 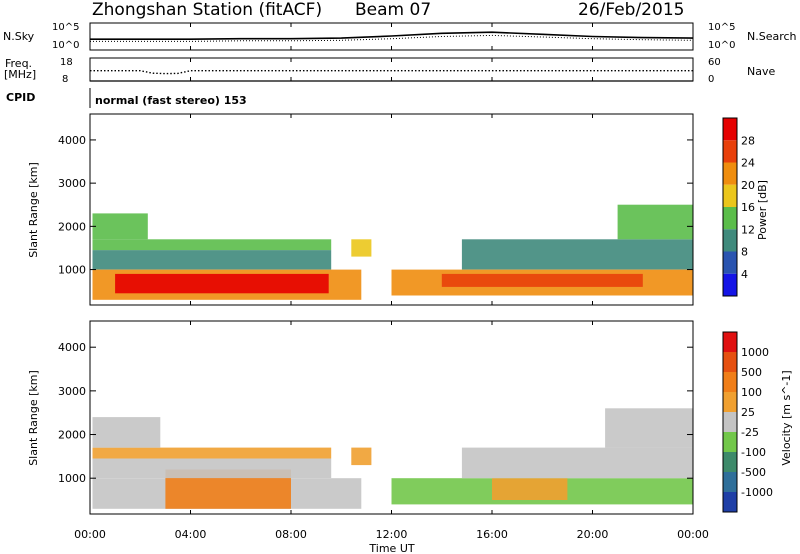 I want to click on colorbar-tick-label: 4, so click(x=744, y=274).